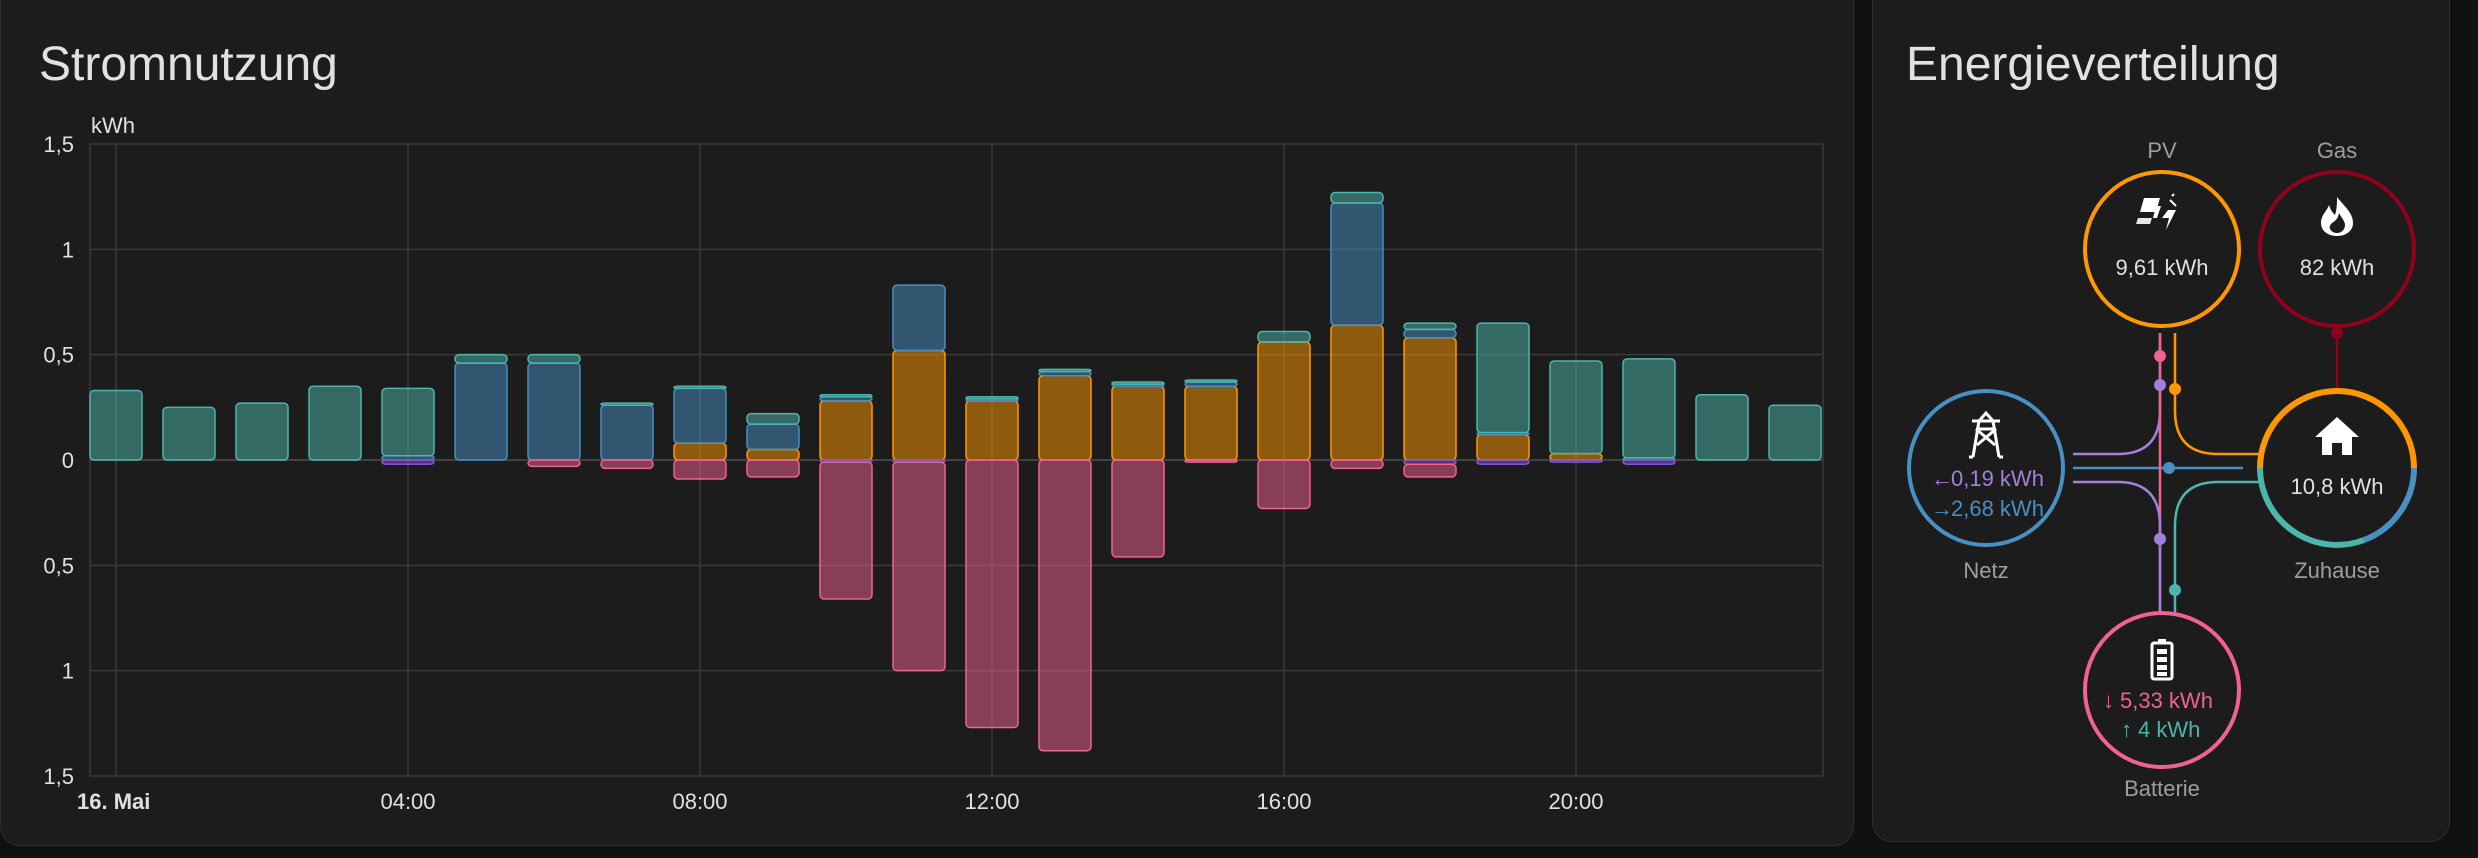 The width and height of the screenshot is (2478, 858). Describe the element at coordinates (407, 801) in the screenshot. I see `x-tick-label: 04:00` at that location.